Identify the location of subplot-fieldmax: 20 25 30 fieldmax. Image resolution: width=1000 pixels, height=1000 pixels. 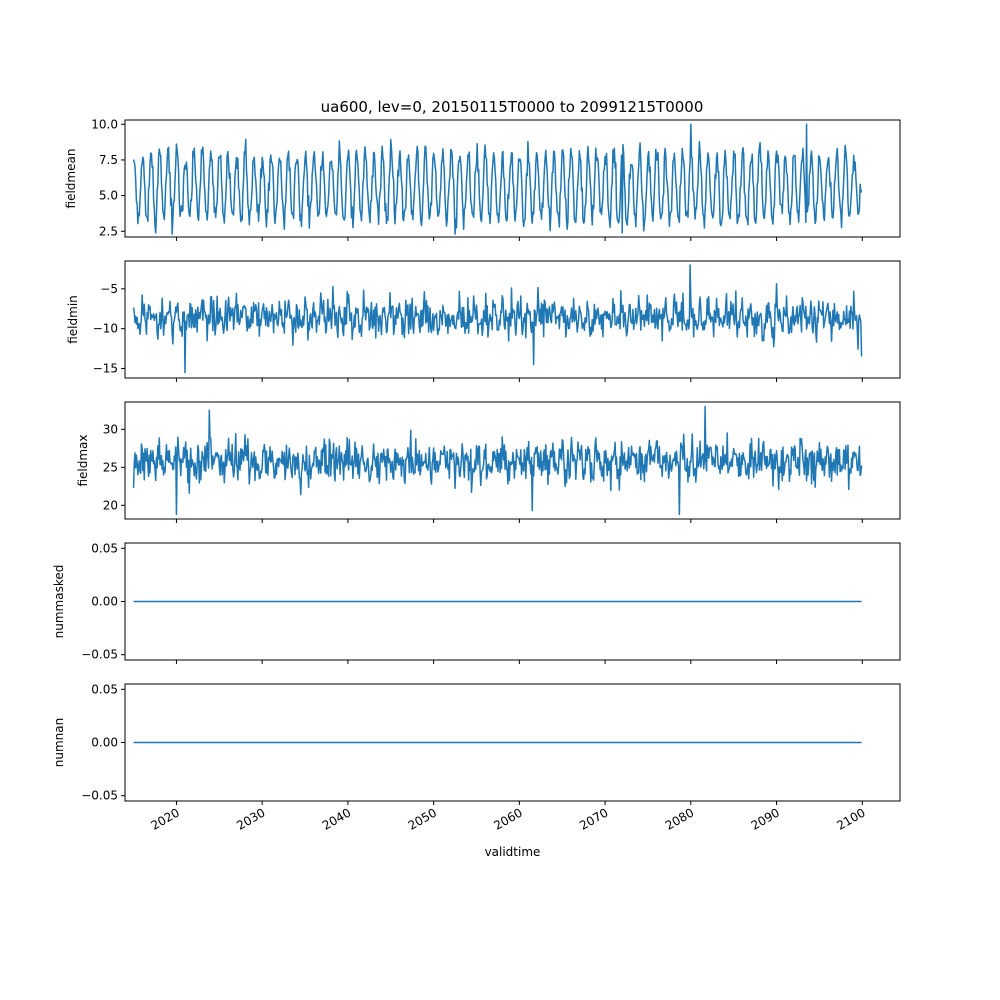
(488, 462).